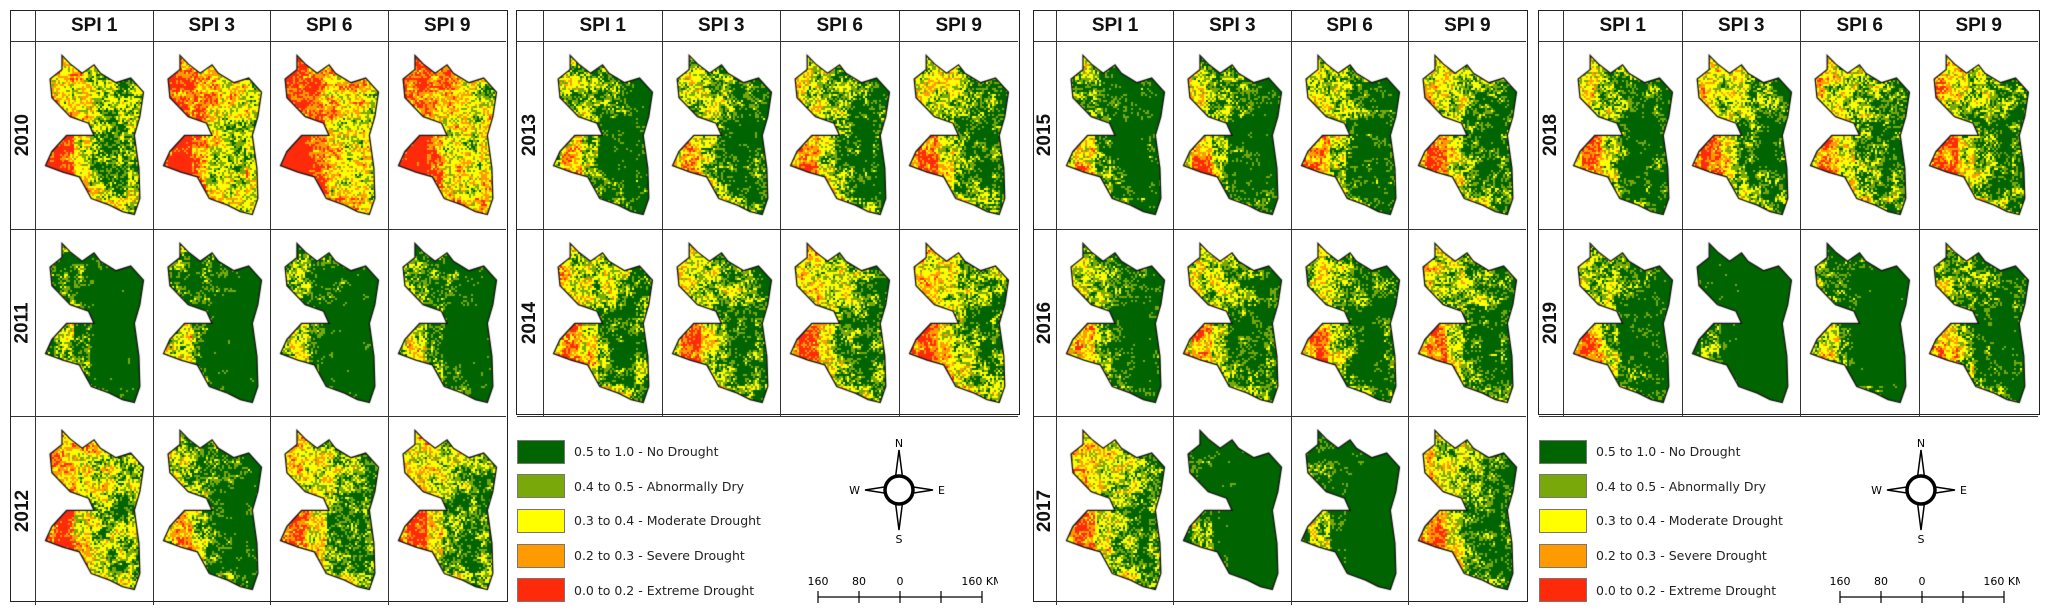 The height and width of the screenshot is (613, 2045). I want to click on year-label-text: 2018, so click(1550, 135).